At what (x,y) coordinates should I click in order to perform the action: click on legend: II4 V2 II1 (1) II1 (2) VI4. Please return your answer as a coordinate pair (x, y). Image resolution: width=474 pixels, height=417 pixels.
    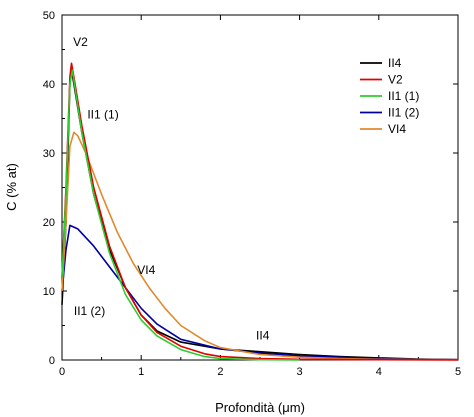
    Looking at the image, I should click on (389, 96).